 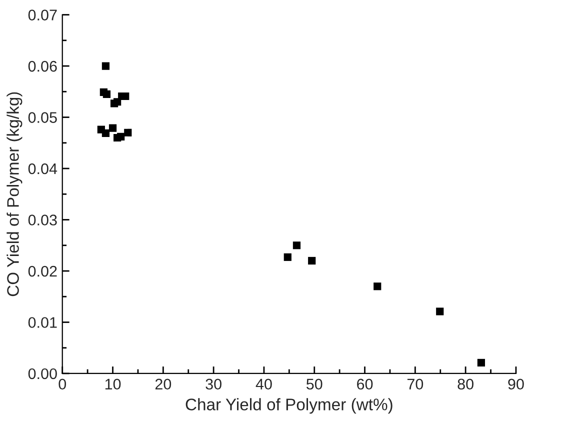 I want to click on y-tick-label: 0.06, so click(x=42, y=66).